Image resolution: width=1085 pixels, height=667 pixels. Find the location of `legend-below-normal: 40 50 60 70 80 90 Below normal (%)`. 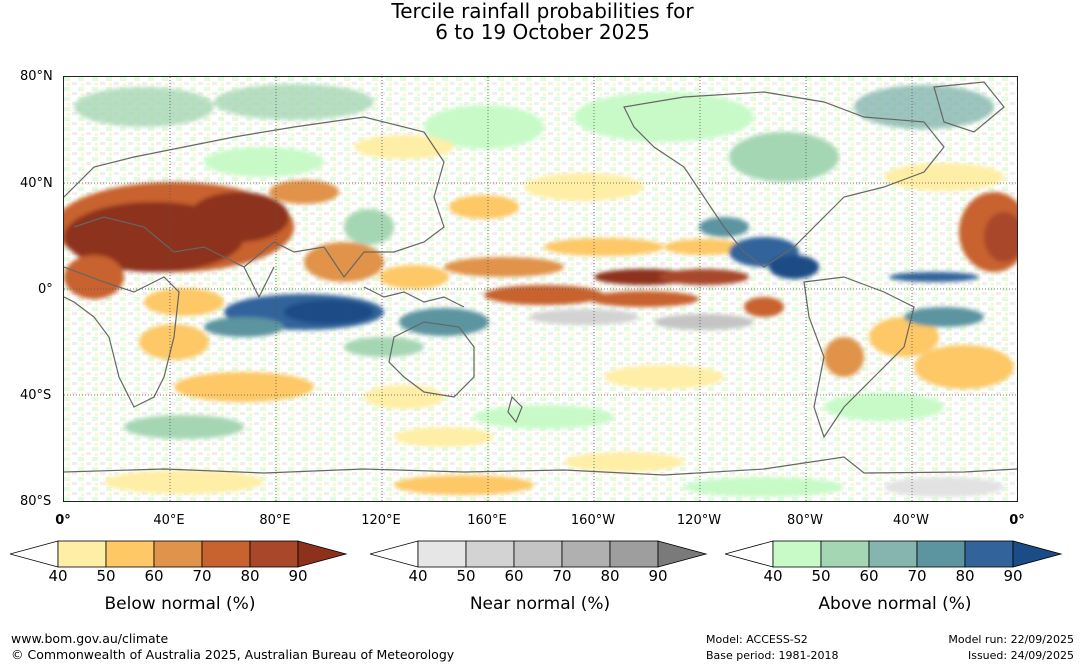

legend-below-normal: 40 50 60 70 80 90 Below normal (%) is located at coordinates (180, 584).